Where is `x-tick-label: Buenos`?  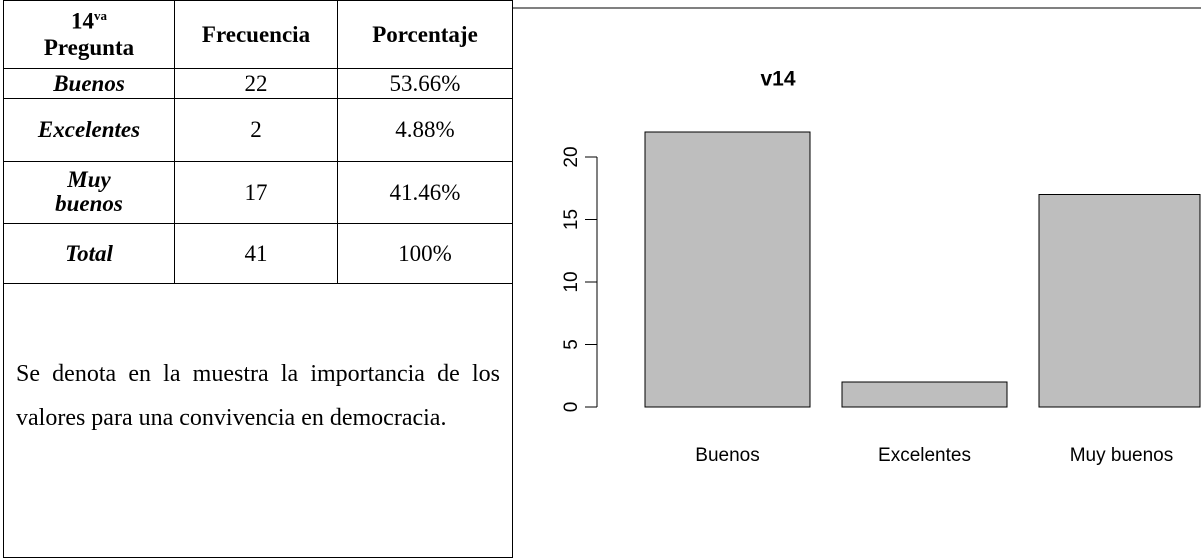
x-tick-label: Buenos is located at coordinates (727, 455).